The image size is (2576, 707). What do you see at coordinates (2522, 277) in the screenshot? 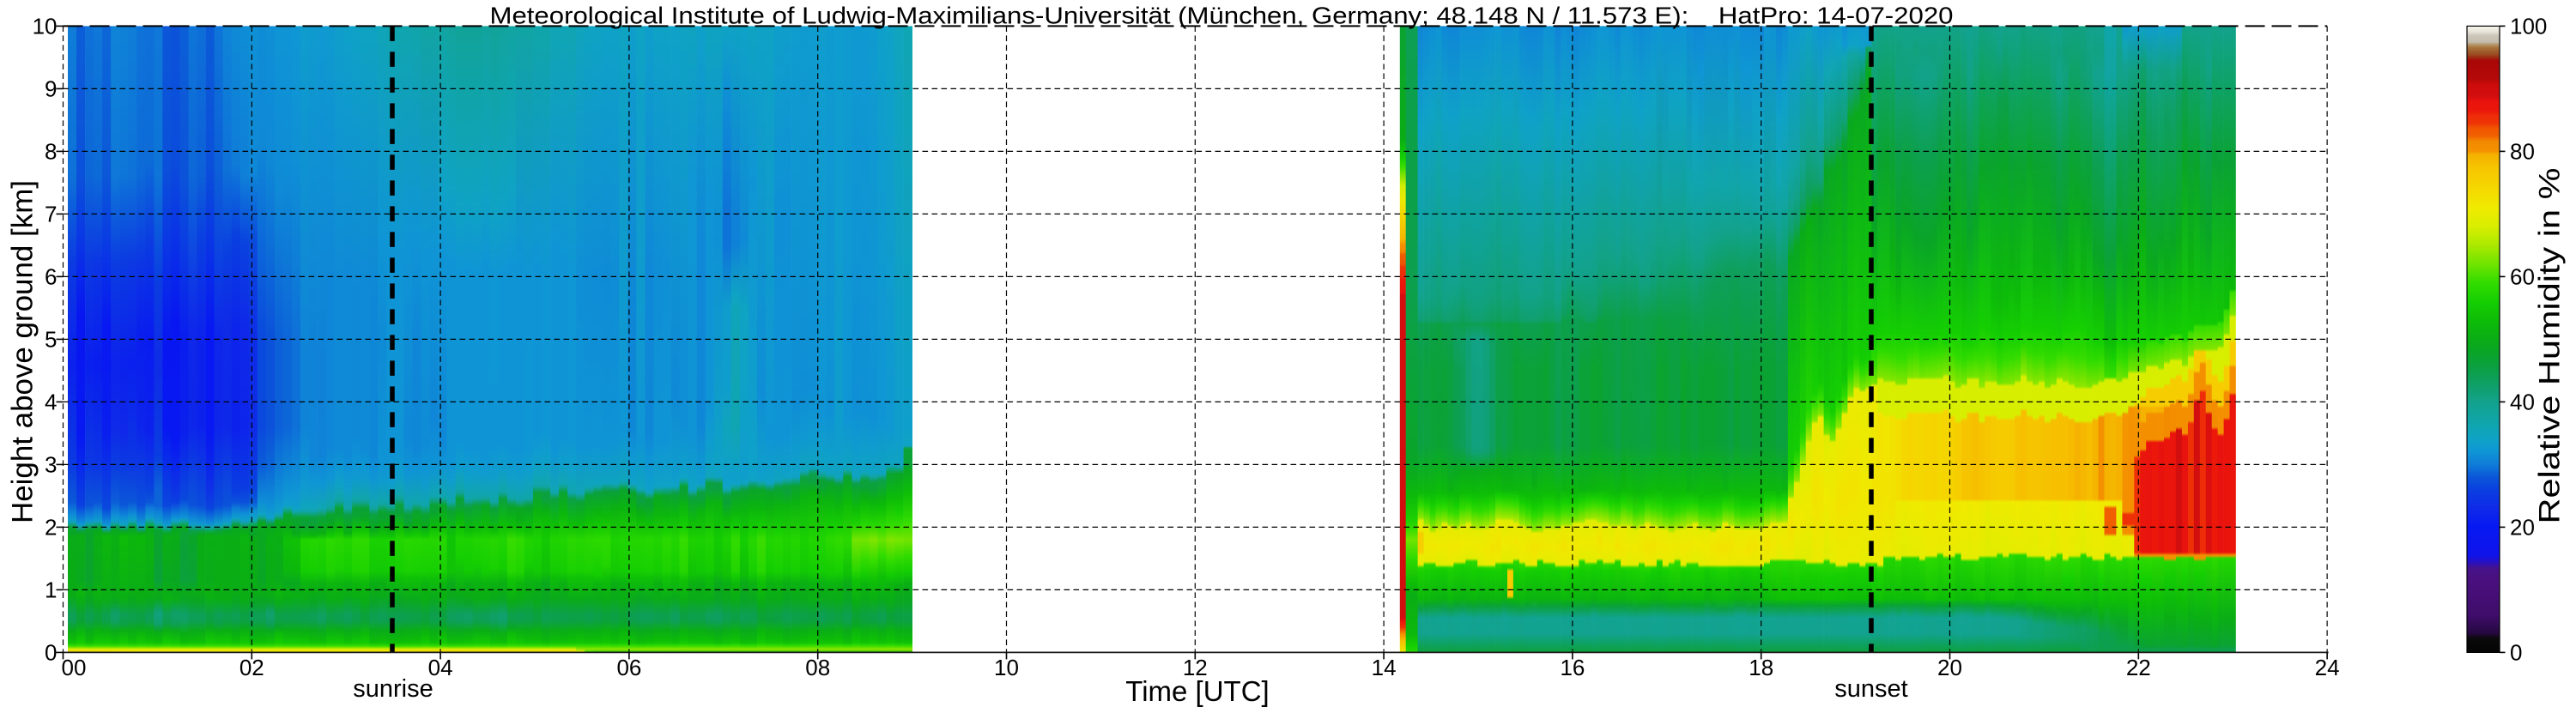
I see `svg-text: 60` at bounding box center [2522, 277].